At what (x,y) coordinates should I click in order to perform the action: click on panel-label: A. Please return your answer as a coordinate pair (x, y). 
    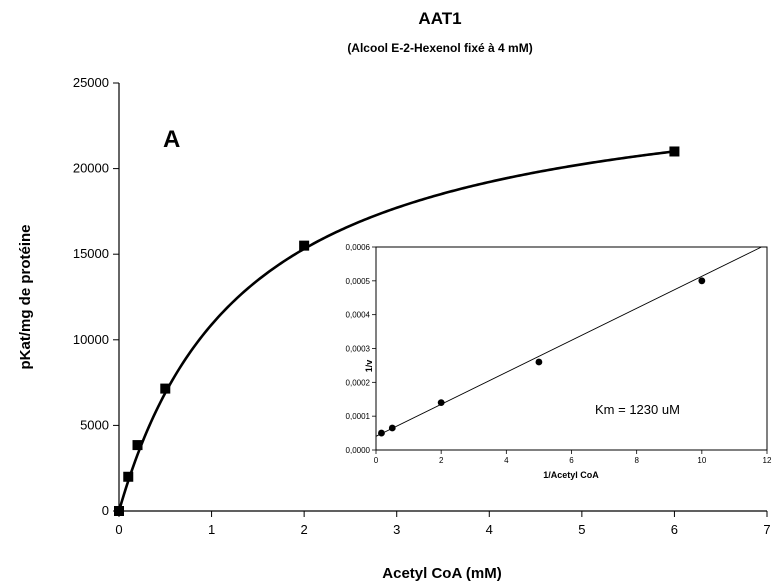
    Looking at the image, I should click on (171, 139).